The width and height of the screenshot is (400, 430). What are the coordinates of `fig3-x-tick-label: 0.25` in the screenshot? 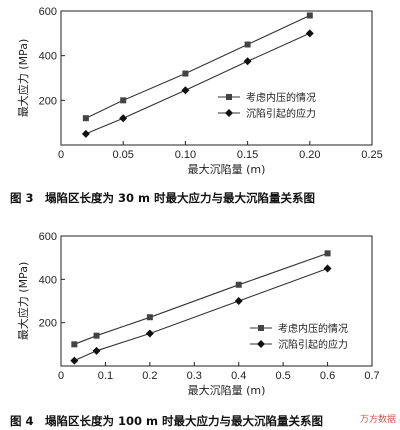 It's located at (371, 155).